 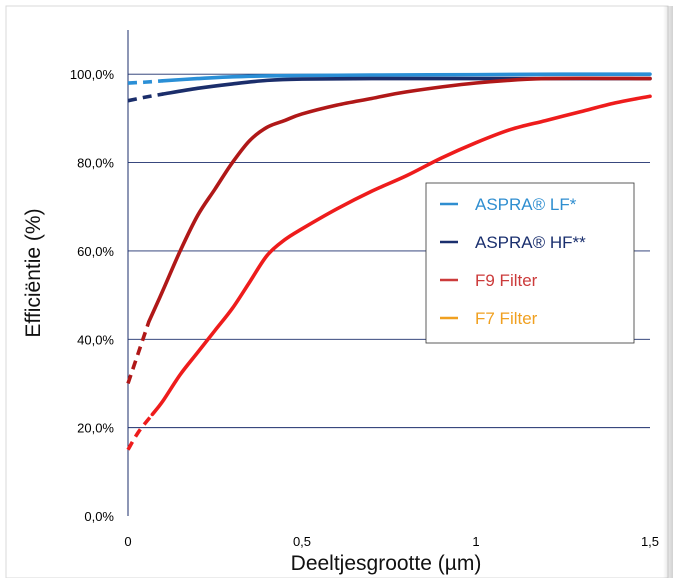 I want to click on series-0-line, so click(x=406, y=77).